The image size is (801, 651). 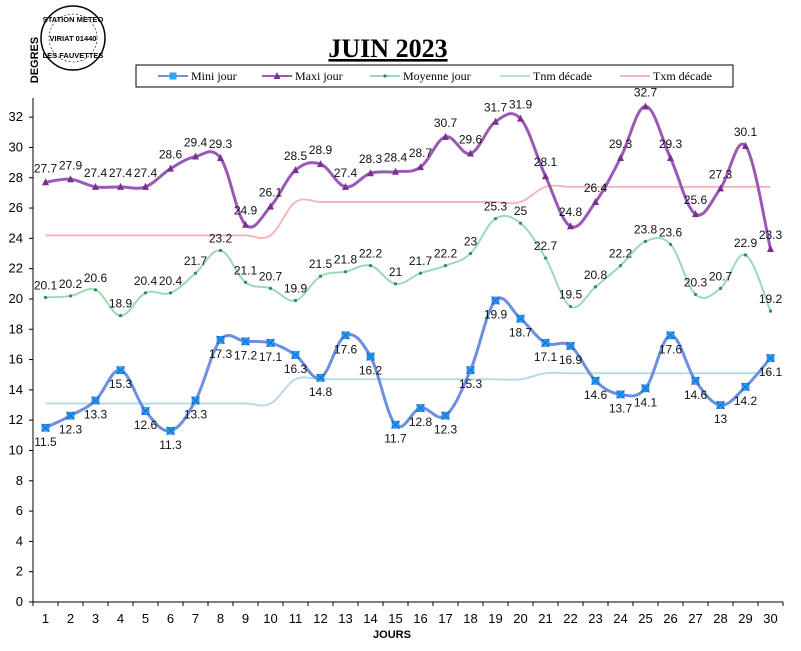 What do you see at coordinates (16, 328) in the screenshot?
I see `y-tick-label: 18` at bounding box center [16, 328].